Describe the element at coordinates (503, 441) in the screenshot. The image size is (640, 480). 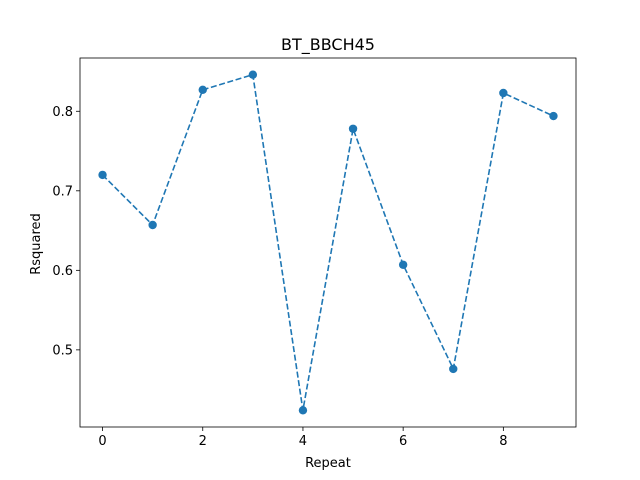
I see `x-tick-label: 8` at that location.